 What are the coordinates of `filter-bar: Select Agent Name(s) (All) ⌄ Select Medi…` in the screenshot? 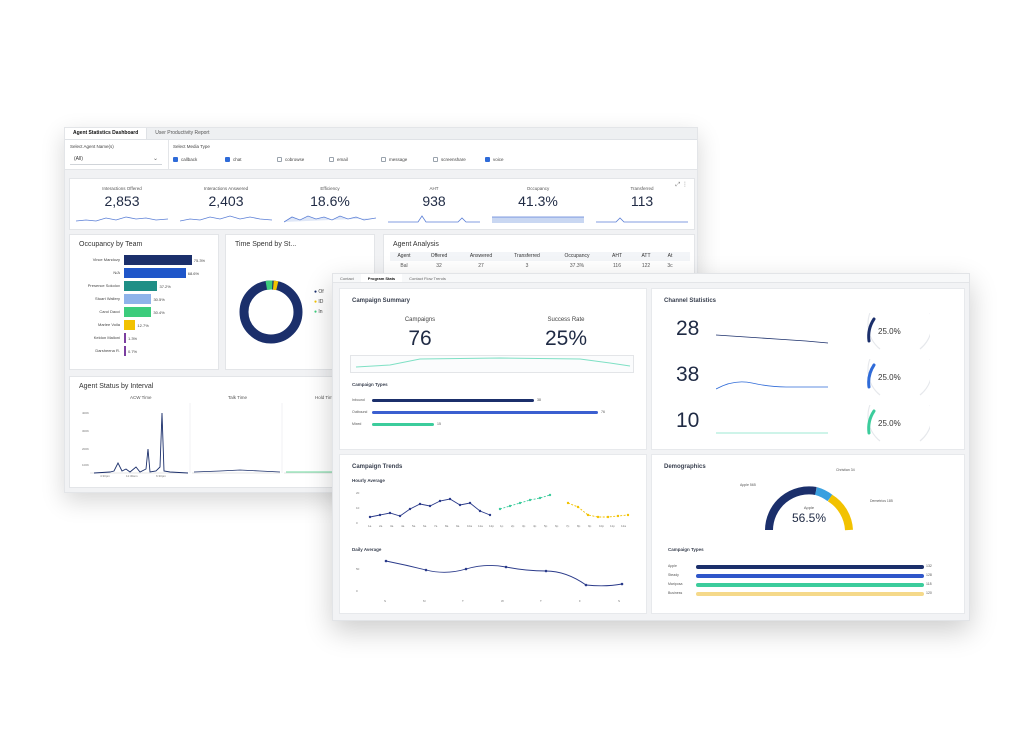 It's located at (381, 155).